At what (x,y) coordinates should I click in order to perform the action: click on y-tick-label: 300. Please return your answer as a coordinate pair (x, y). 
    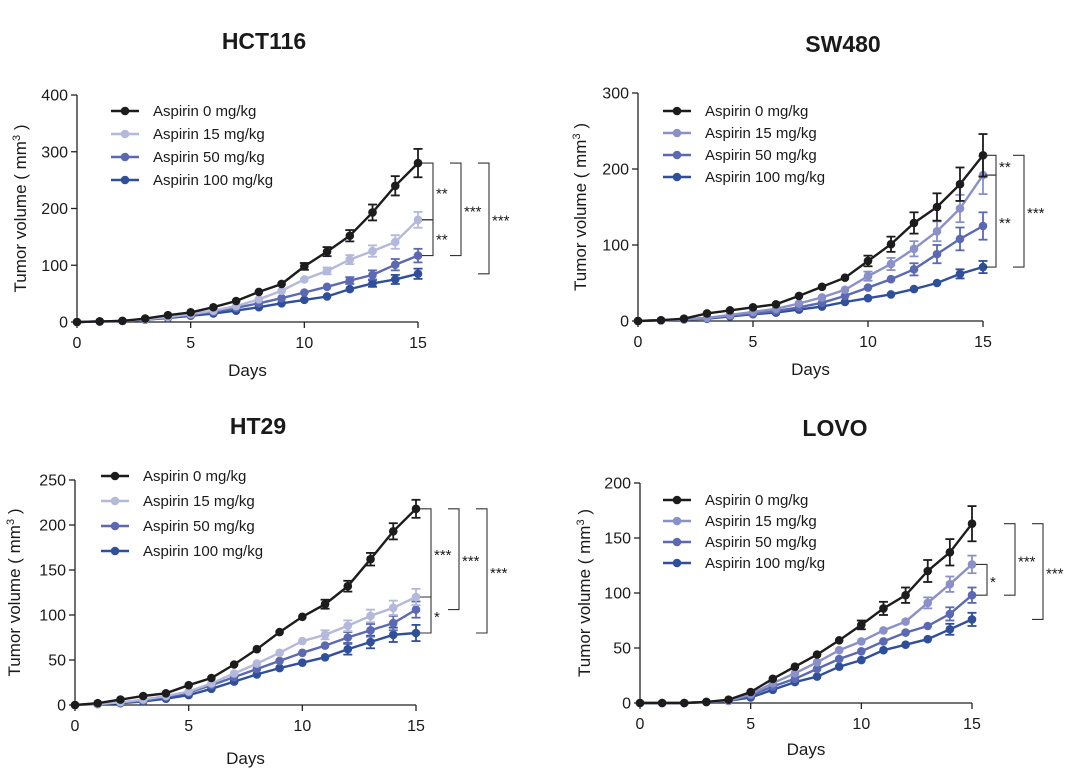
    Looking at the image, I should click on (615, 94).